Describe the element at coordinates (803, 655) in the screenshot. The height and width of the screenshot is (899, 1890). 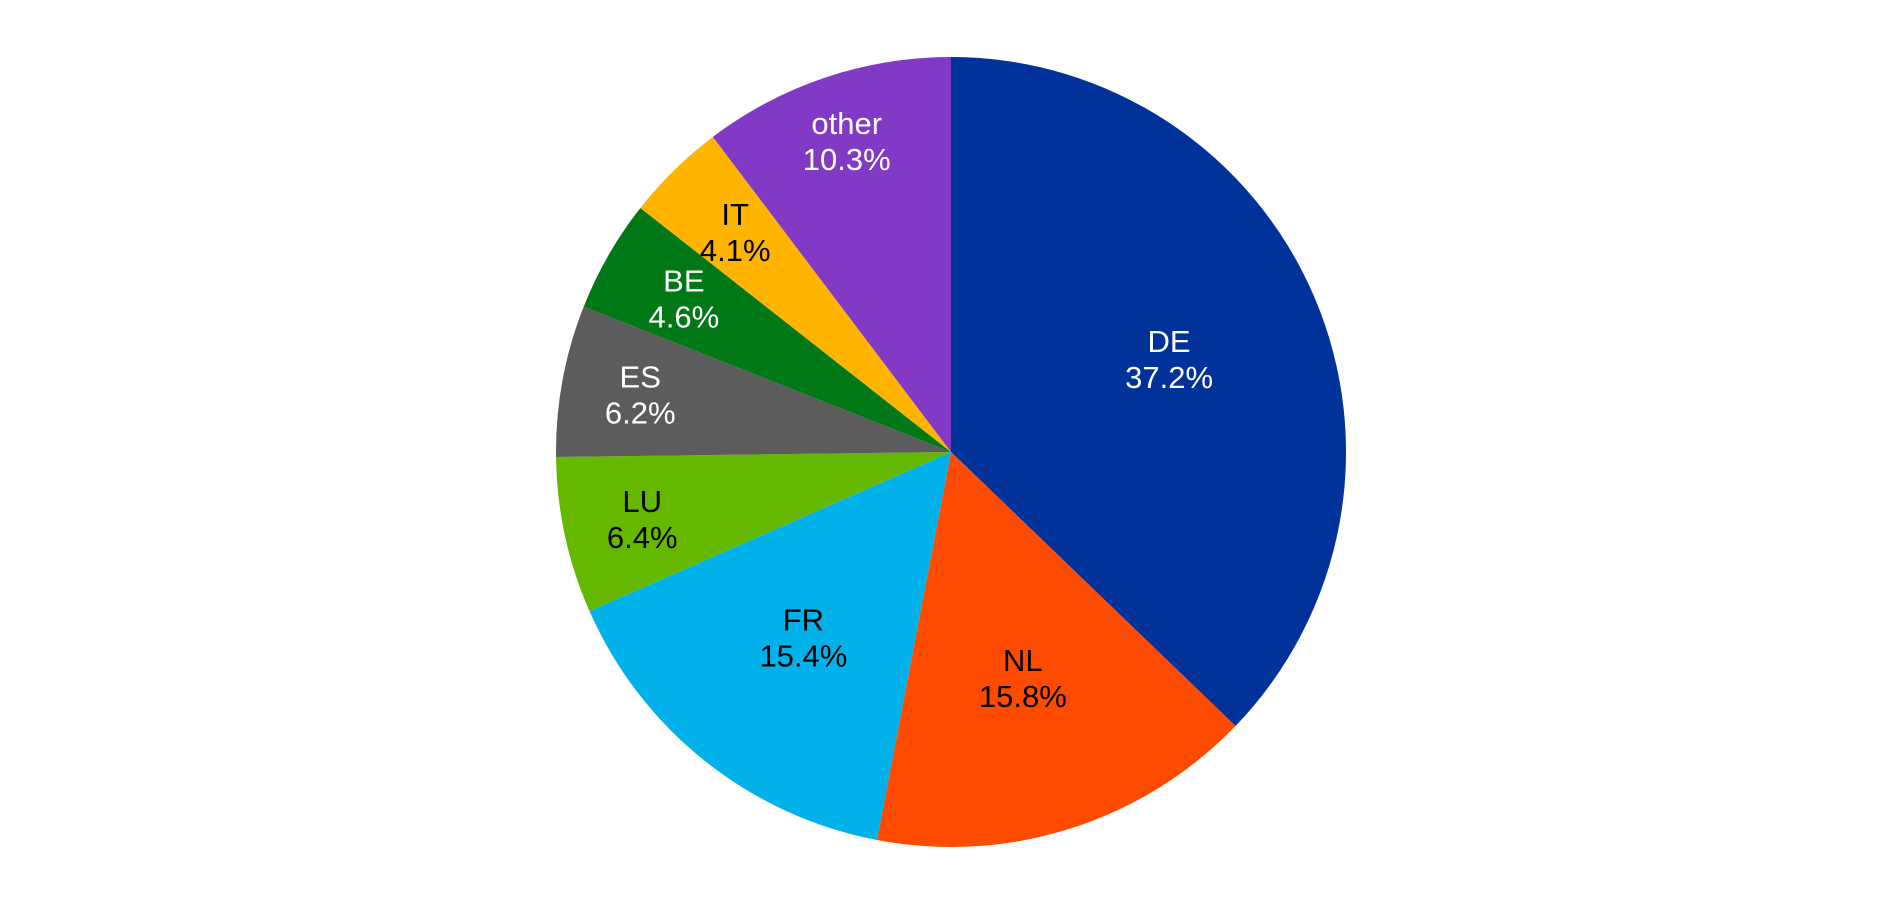
I see `slice-value-label-fr: 15.4%` at that location.